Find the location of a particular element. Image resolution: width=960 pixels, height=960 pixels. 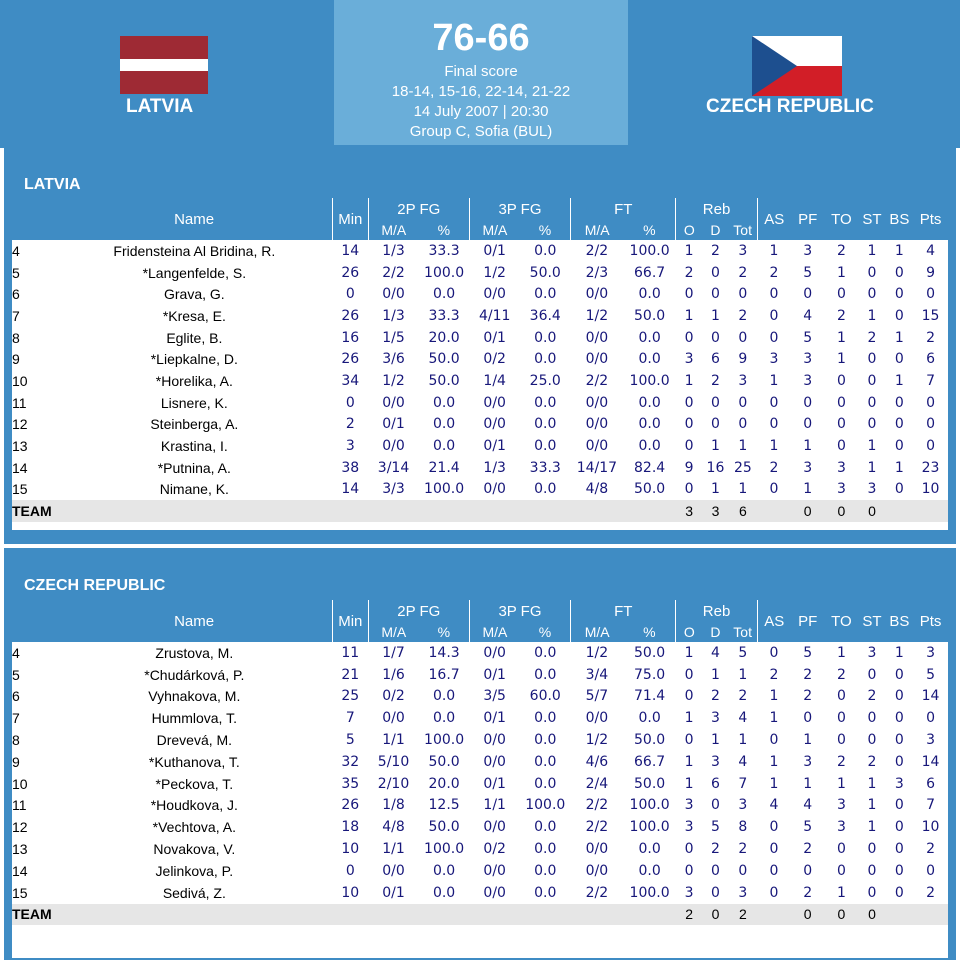

away-team-name: CZECH REPUBLIC is located at coordinates (790, 106).